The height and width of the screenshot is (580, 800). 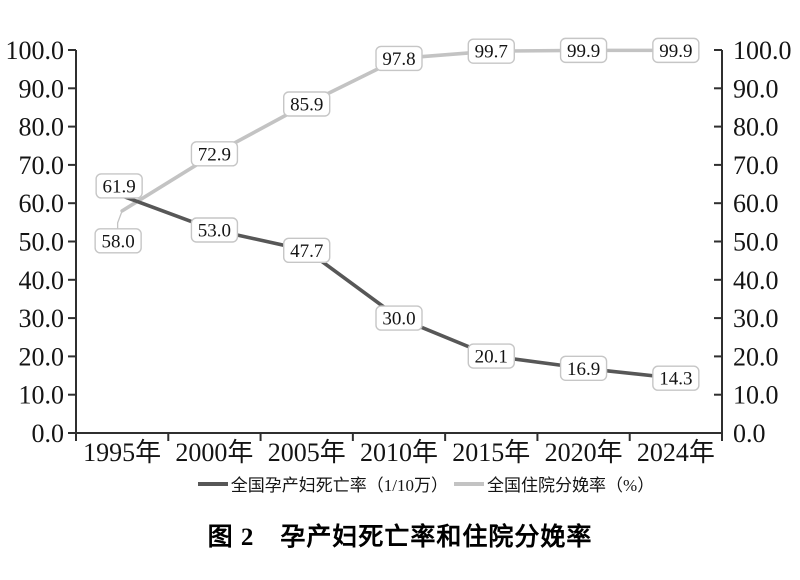 I want to click on legend-label-maternal-mortality: 全国孕产妇死亡率（1/10万）, so click(x=339, y=485).